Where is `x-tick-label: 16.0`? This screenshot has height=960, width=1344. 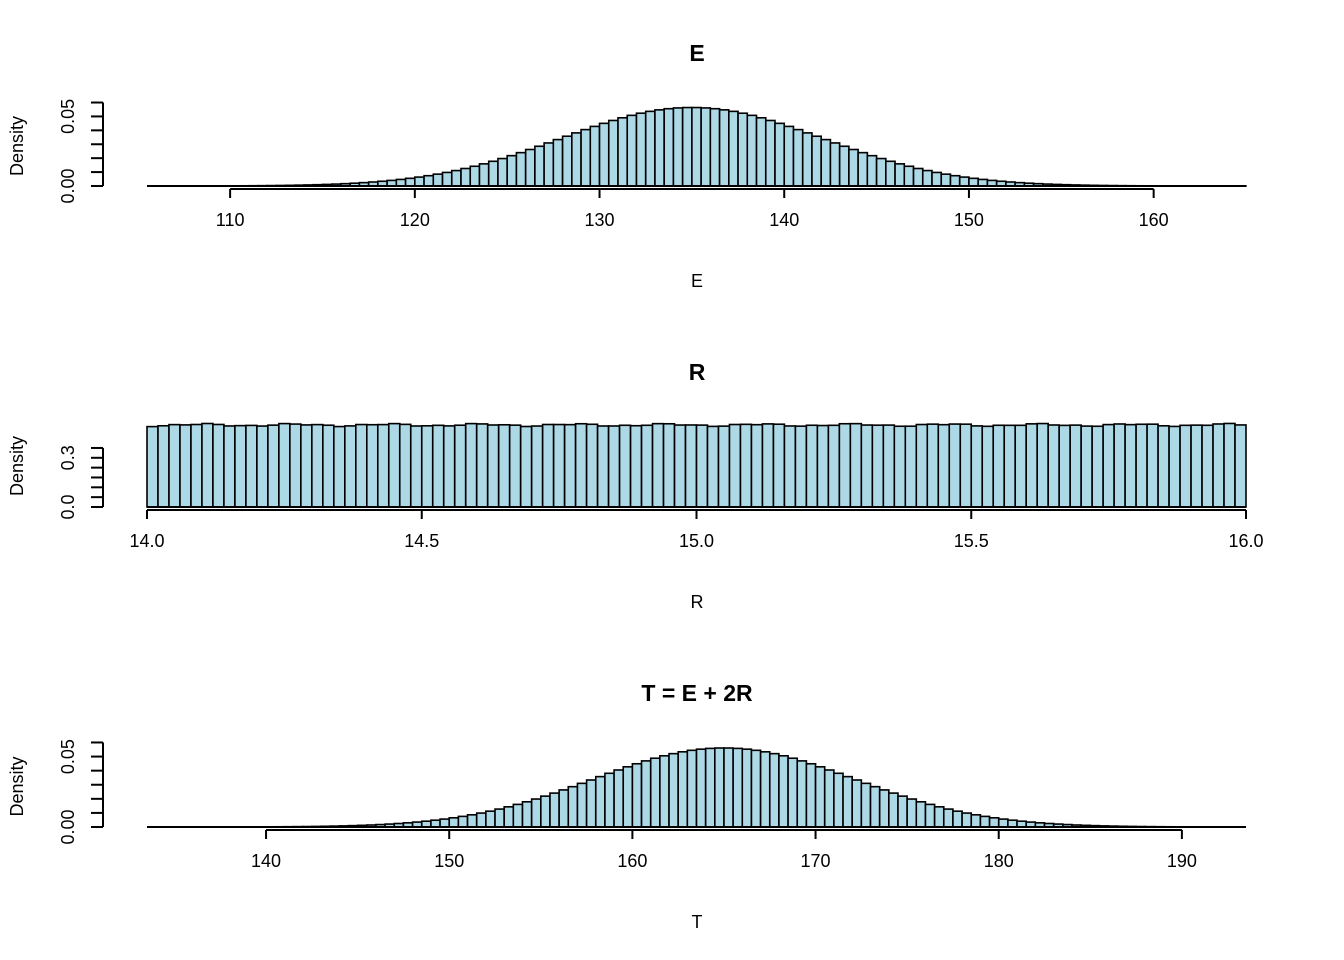
x-tick-label: 16.0 is located at coordinates (1245, 541).